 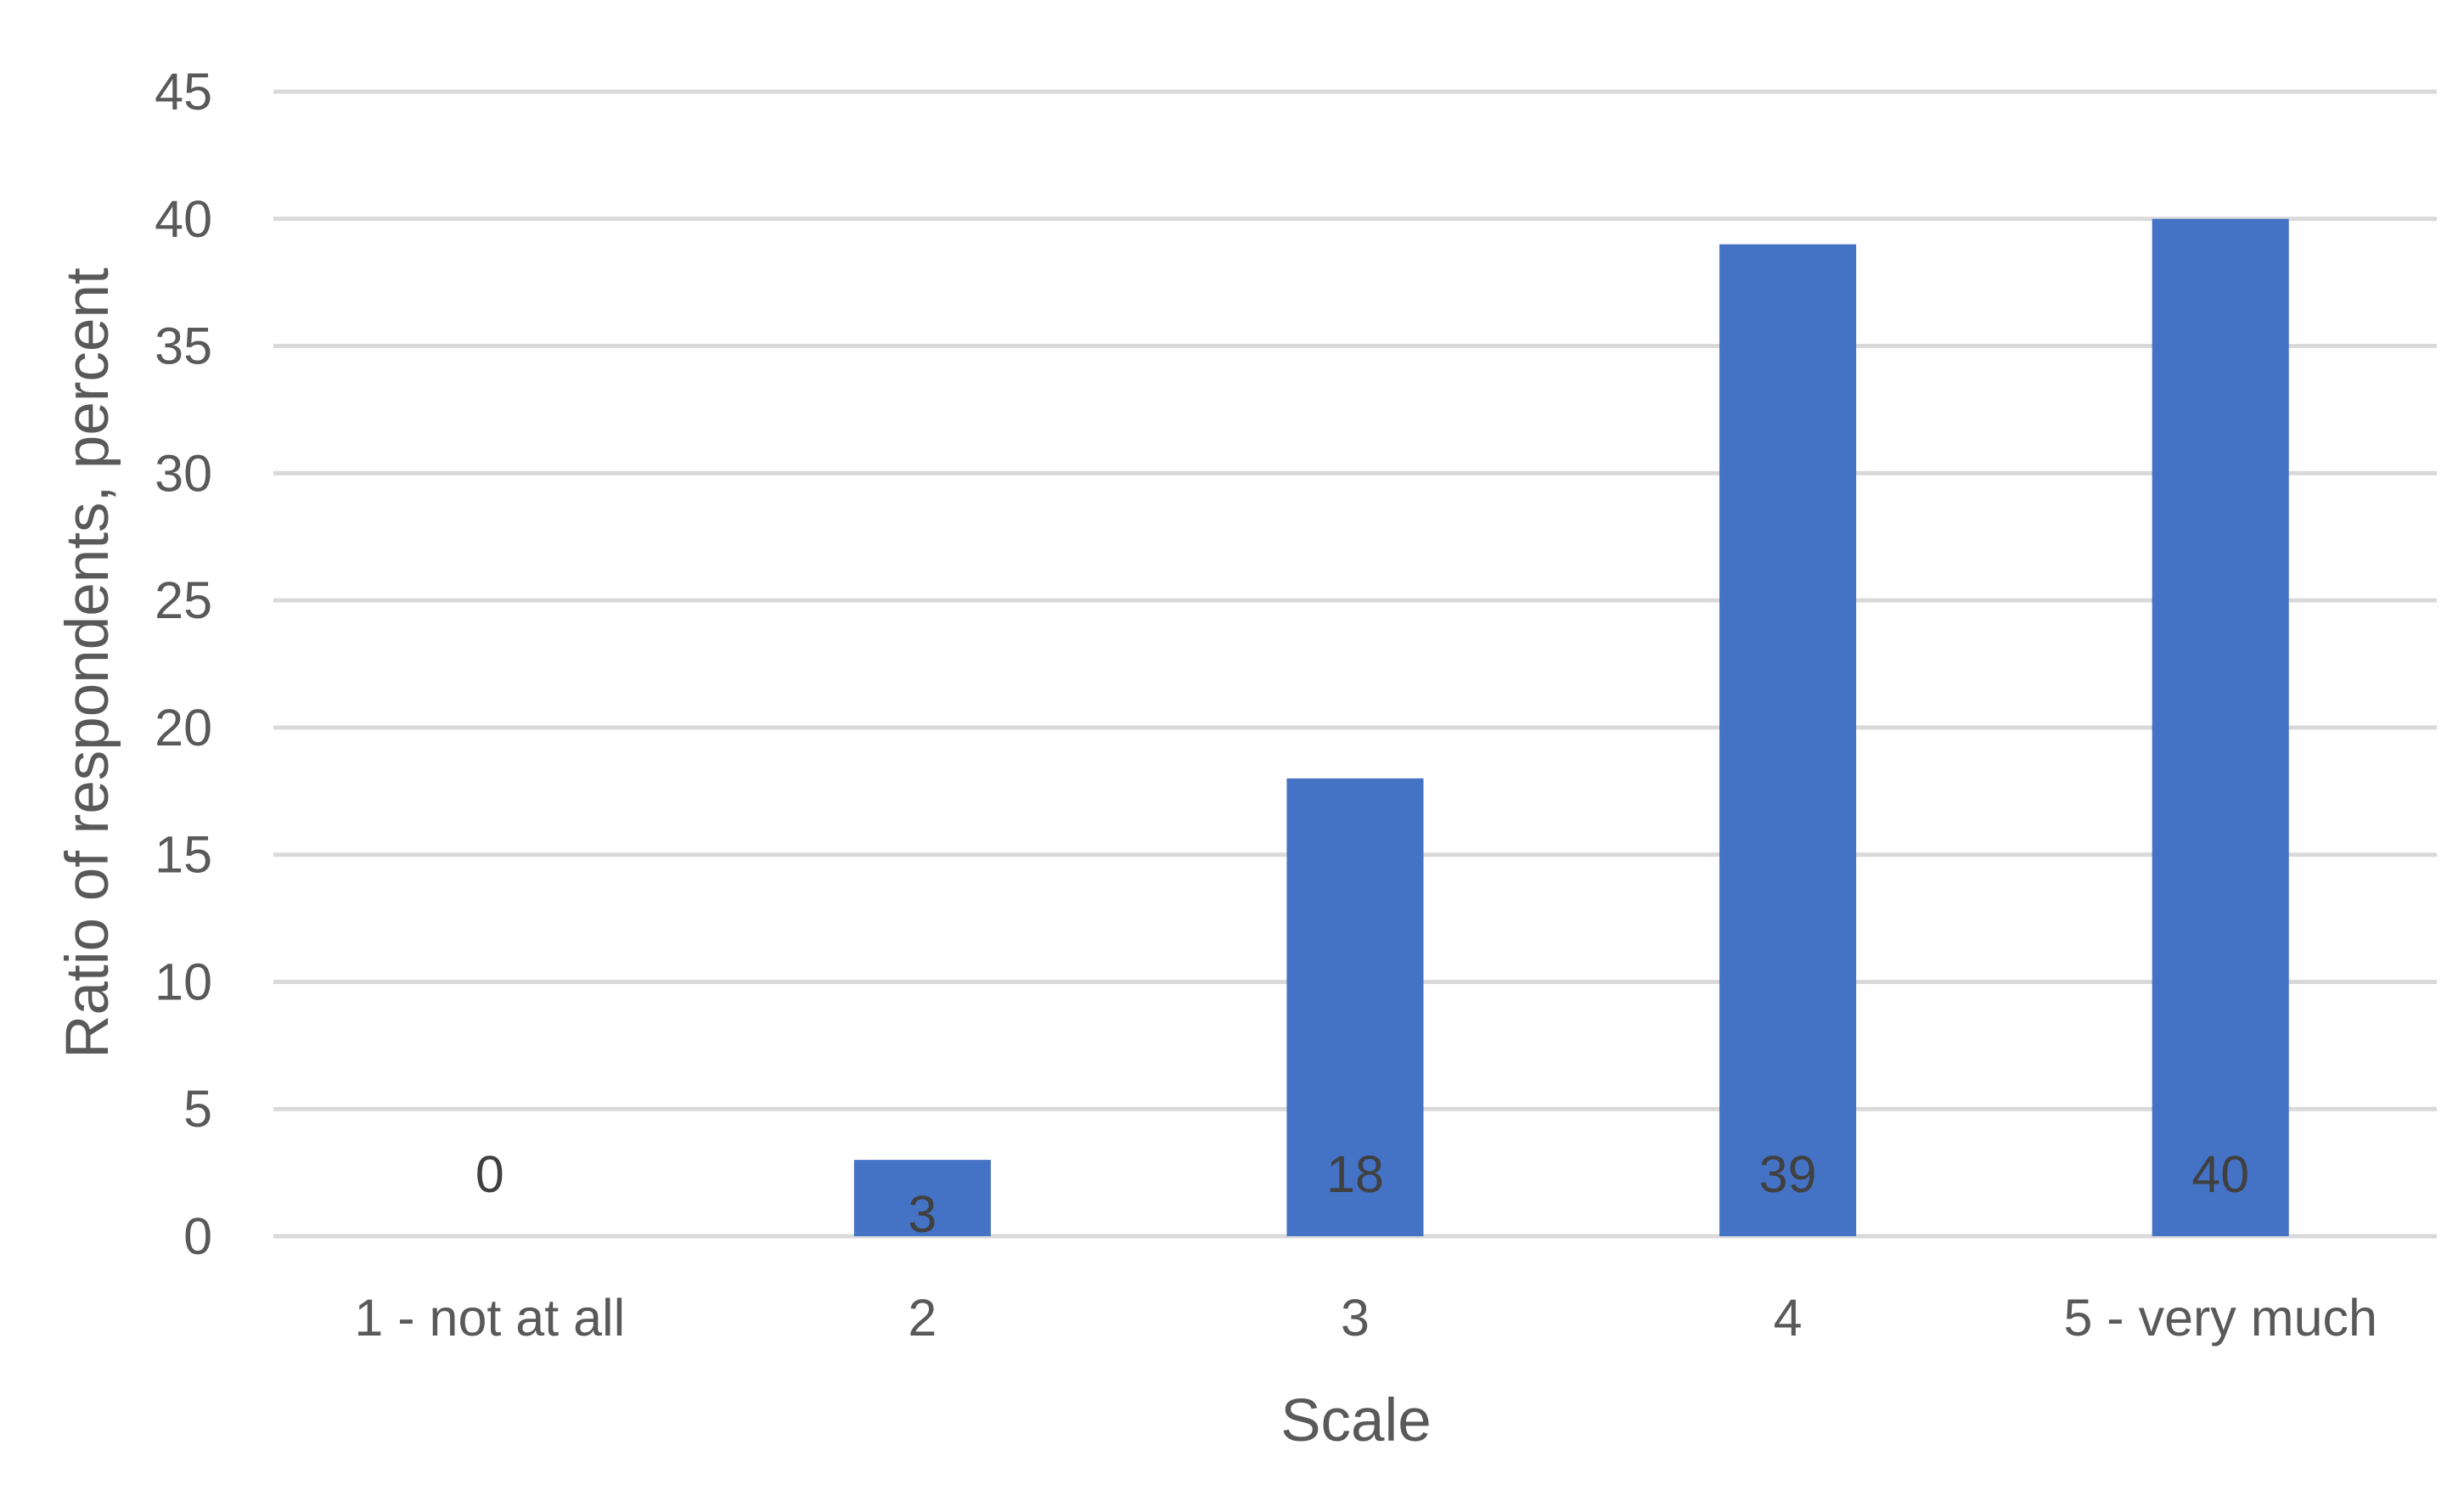 I want to click on x-axis-ticks: 1 - not at all 2 3 4 5 - very much, so click(x=1365, y=1318).